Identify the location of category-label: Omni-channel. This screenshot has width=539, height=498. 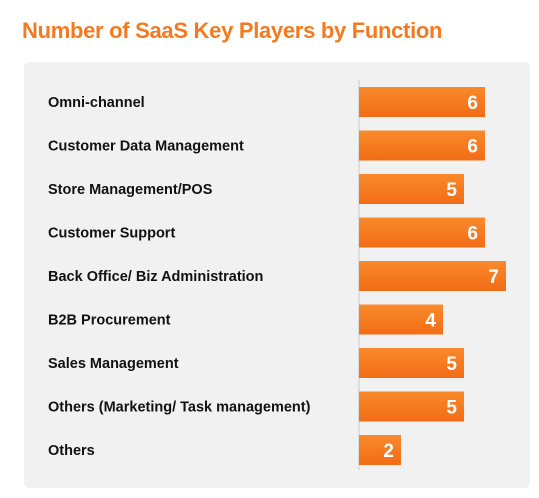
(96, 103).